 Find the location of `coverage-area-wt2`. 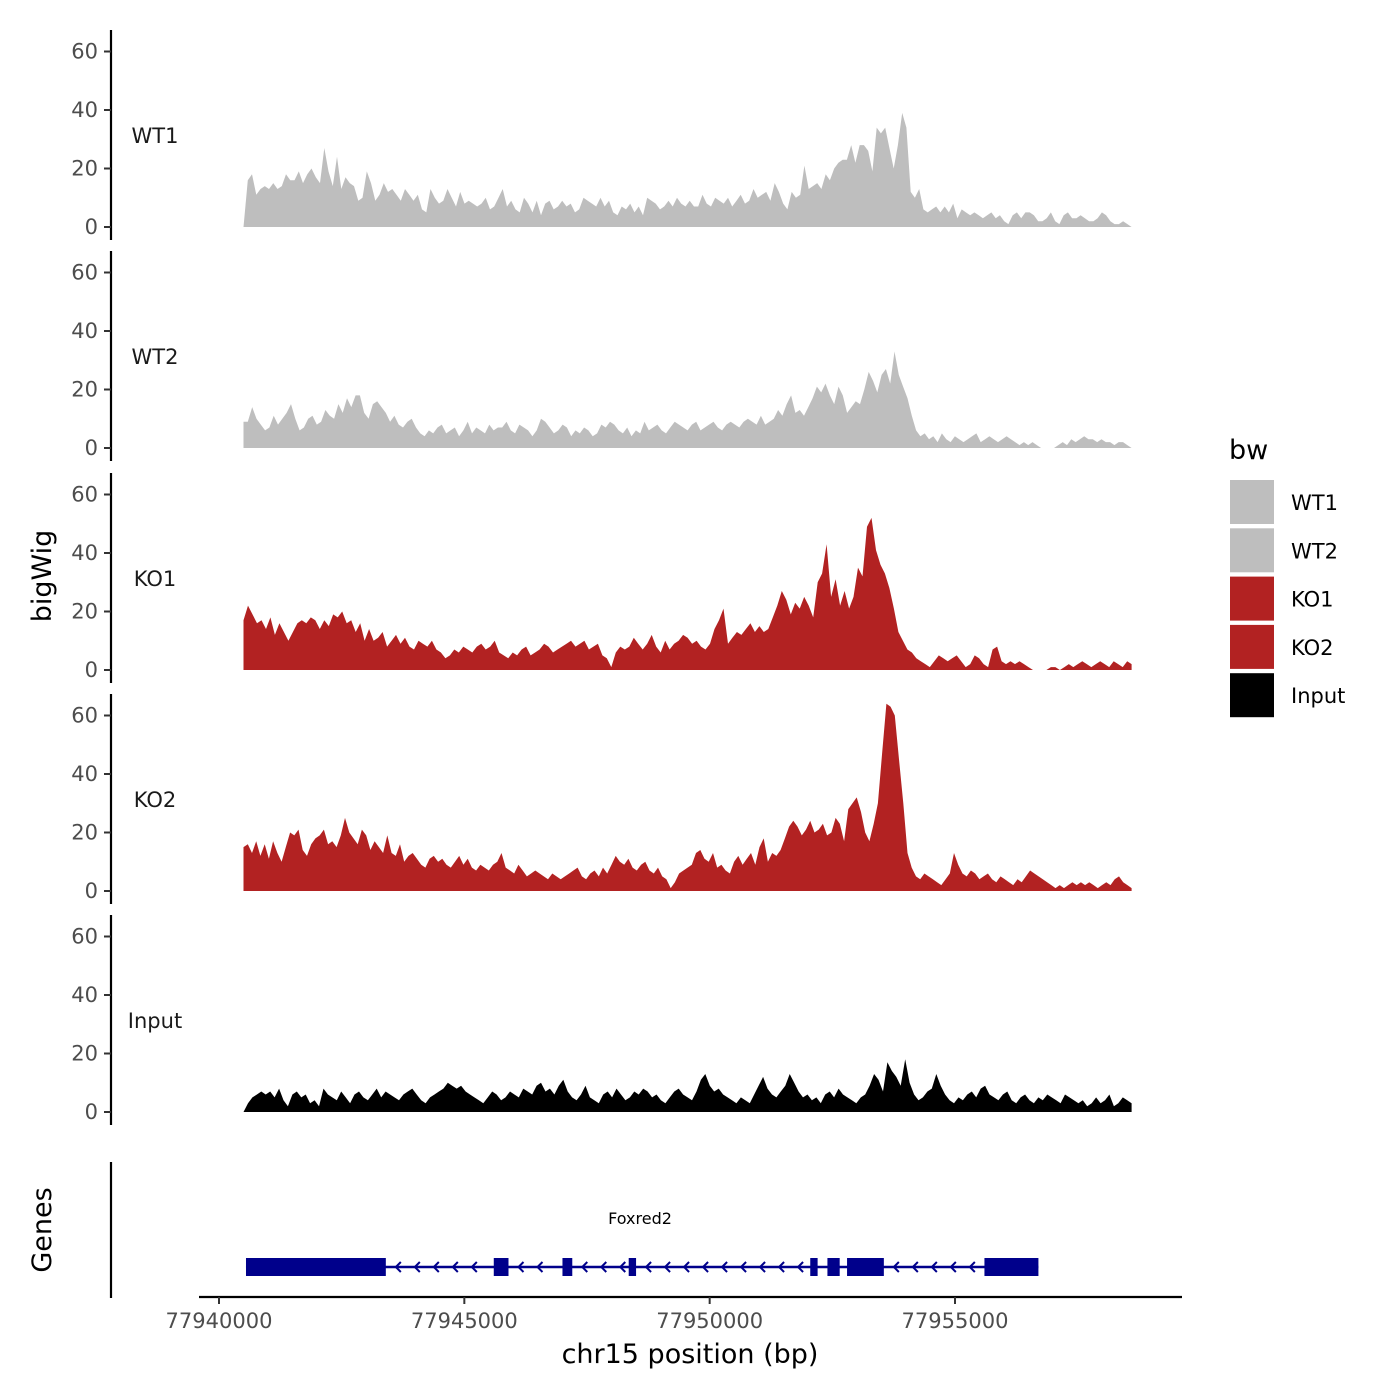

coverage-area-wt2 is located at coordinates (687, 399).